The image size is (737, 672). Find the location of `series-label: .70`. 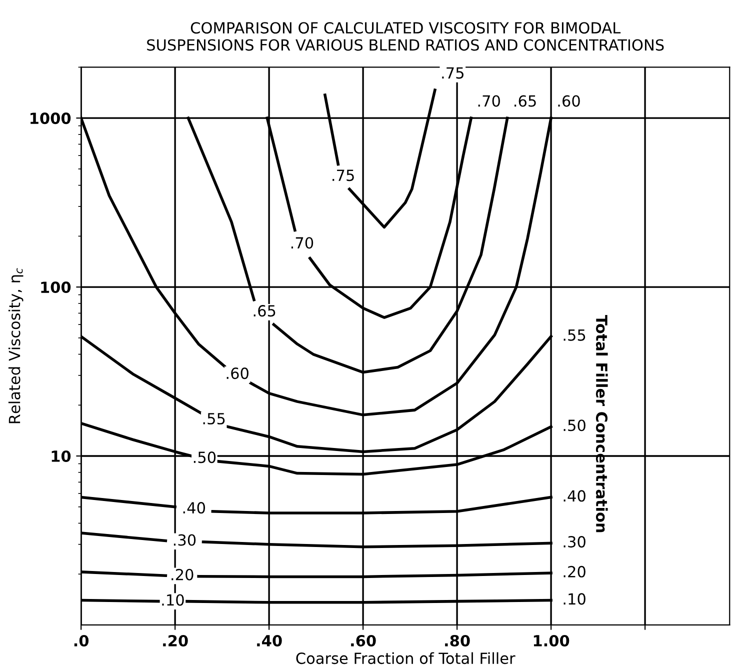

series-label: .70 is located at coordinates (302, 243).